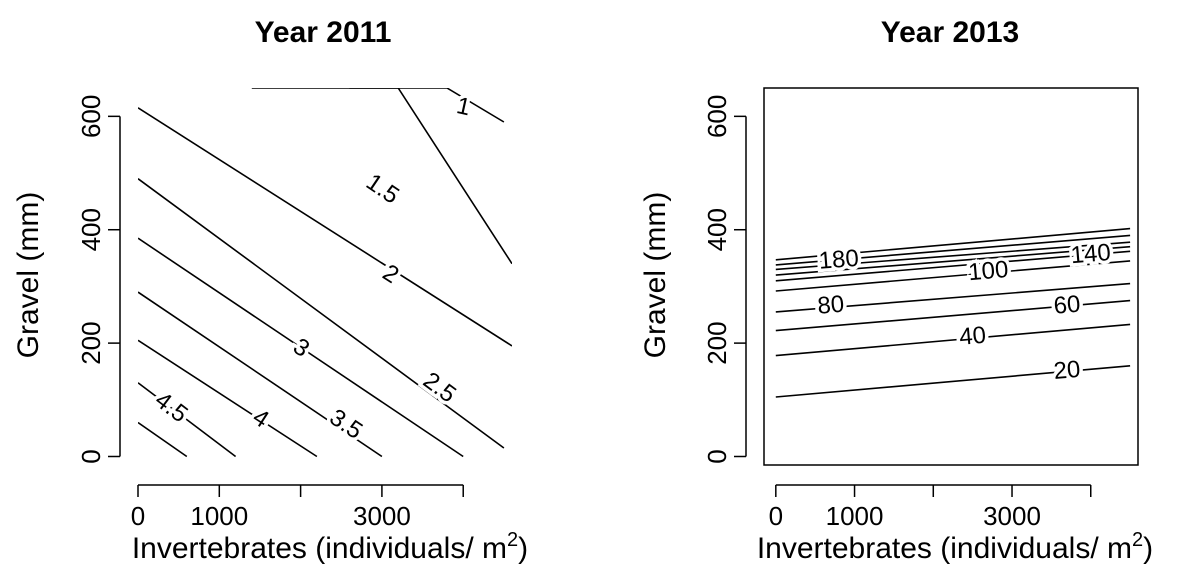 The width and height of the screenshot is (1204, 573). Describe the element at coordinates (950, 32) in the screenshot. I see `panel-title: Year 2013` at that location.